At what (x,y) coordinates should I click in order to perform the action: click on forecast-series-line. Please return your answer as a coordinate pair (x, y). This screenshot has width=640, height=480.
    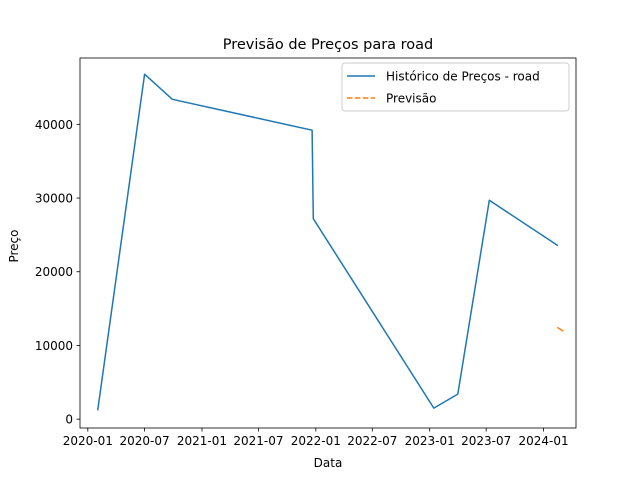
    Looking at the image, I should click on (560, 329).